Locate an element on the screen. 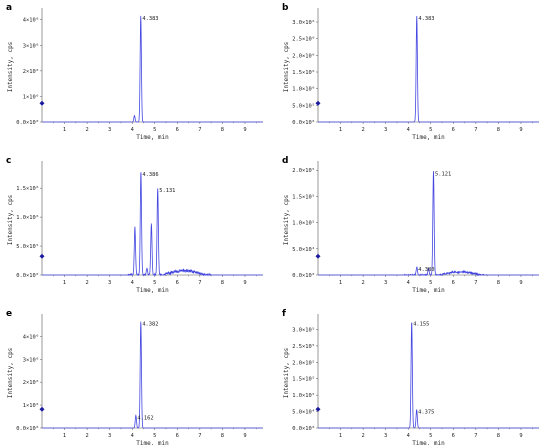 Image resolution: width=550 pixels, height=445 pixels. y-tick-label: 2×10⁶ is located at coordinates (31, 71).